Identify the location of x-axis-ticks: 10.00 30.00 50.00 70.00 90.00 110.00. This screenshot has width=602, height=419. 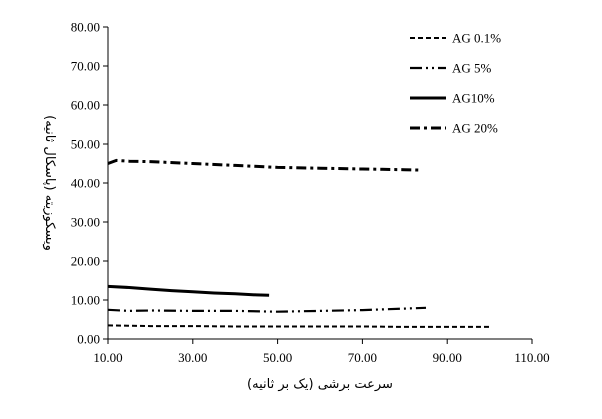
(321, 352).